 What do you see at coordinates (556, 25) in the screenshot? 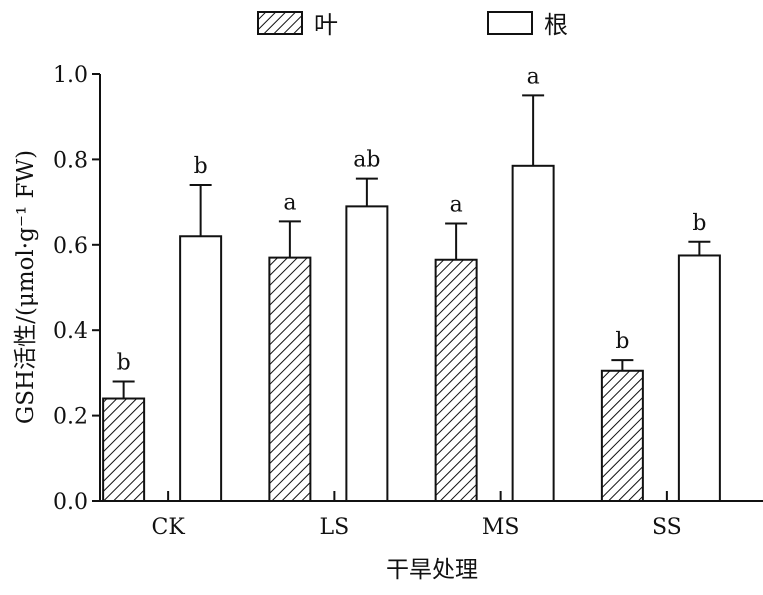
I see `legend-label-root: 根` at bounding box center [556, 25].